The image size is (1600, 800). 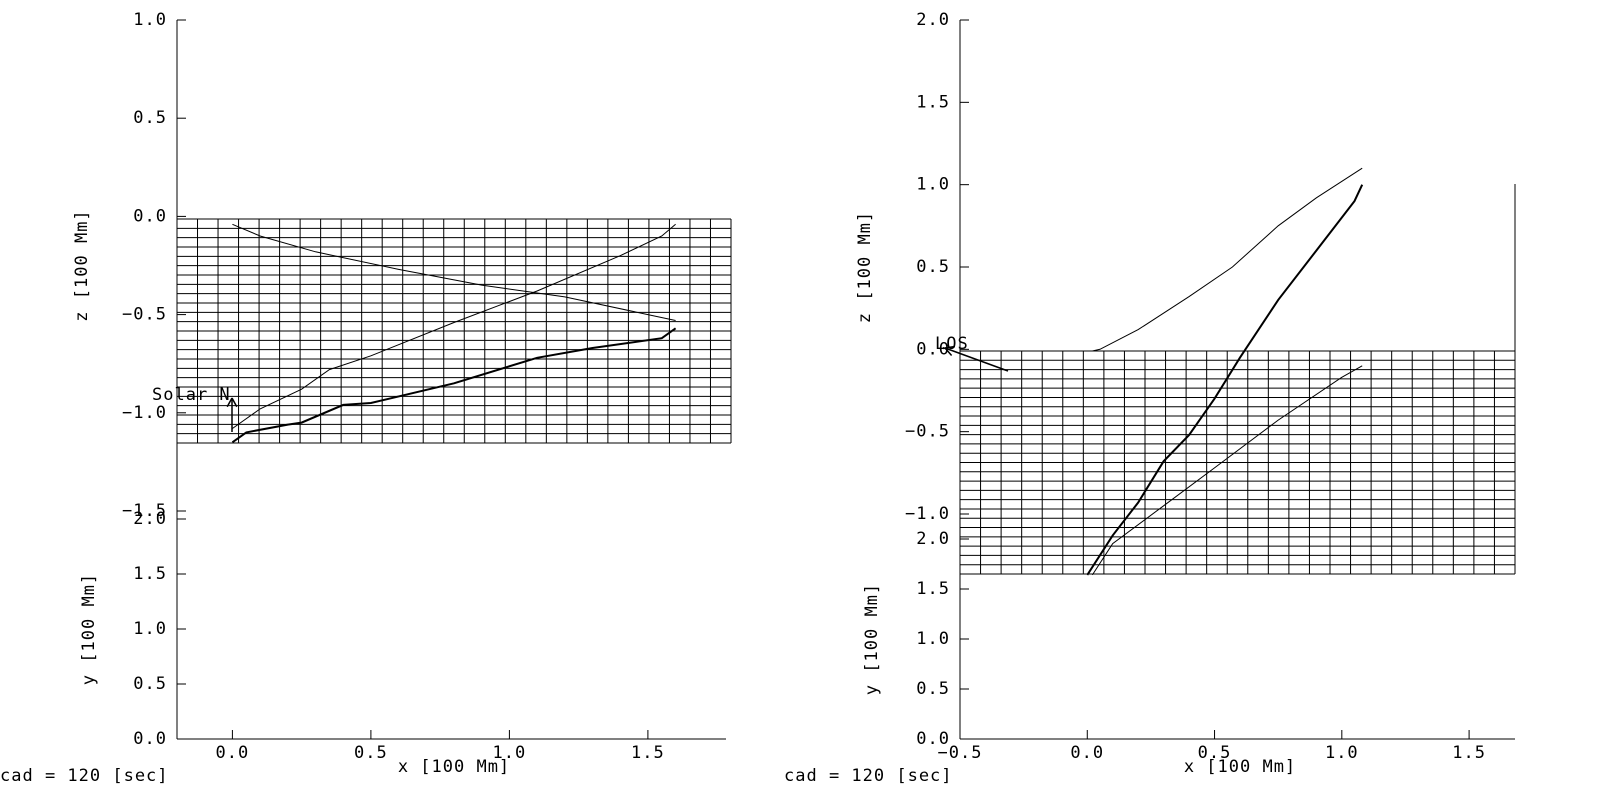 What do you see at coordinates (933, 102) in the screenshot?
I see `z-tick-label: 1.5` at bounding box center [933, 102].